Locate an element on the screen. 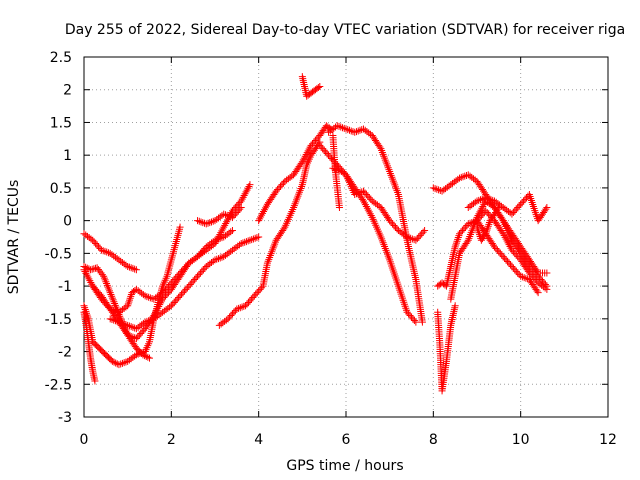 The image size is (640, 480). x-tick-label: 8 is located at coordinates (433, 440).